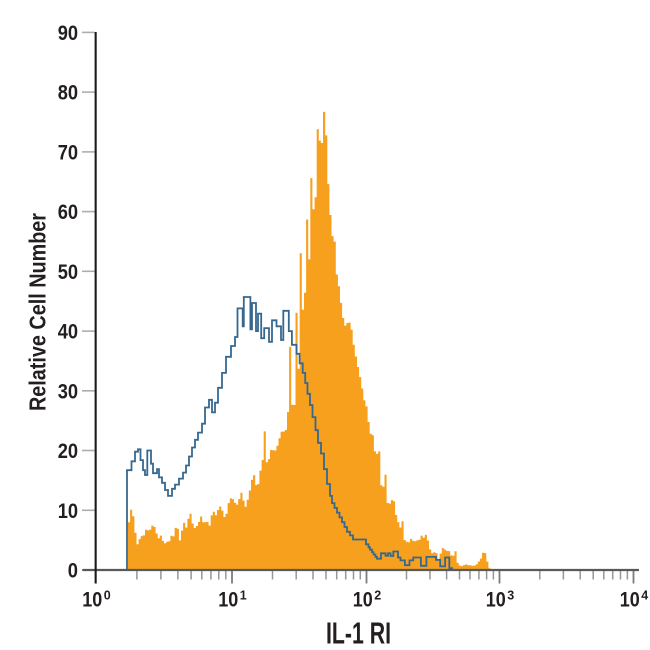 The width and height of the screenshot is (650, 650). What do you see at coordinates (68, 451) in the screenshot?
I see `svg-text: 20` at bounding box center [68, 451].